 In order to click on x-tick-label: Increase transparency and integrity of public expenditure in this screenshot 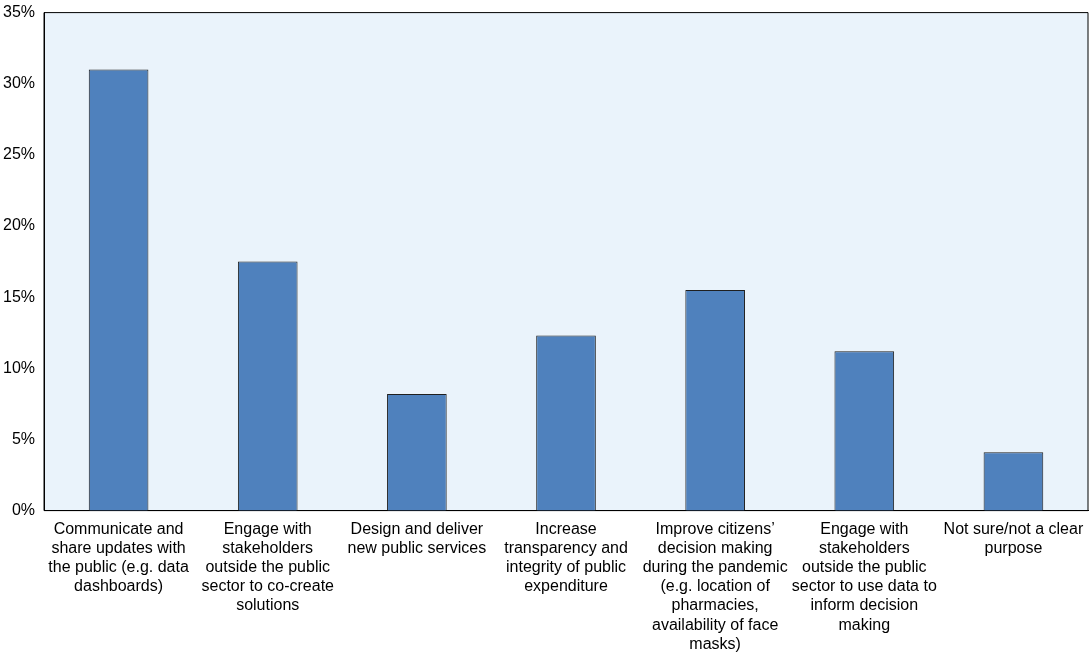, I will do `click(566, 557)`.